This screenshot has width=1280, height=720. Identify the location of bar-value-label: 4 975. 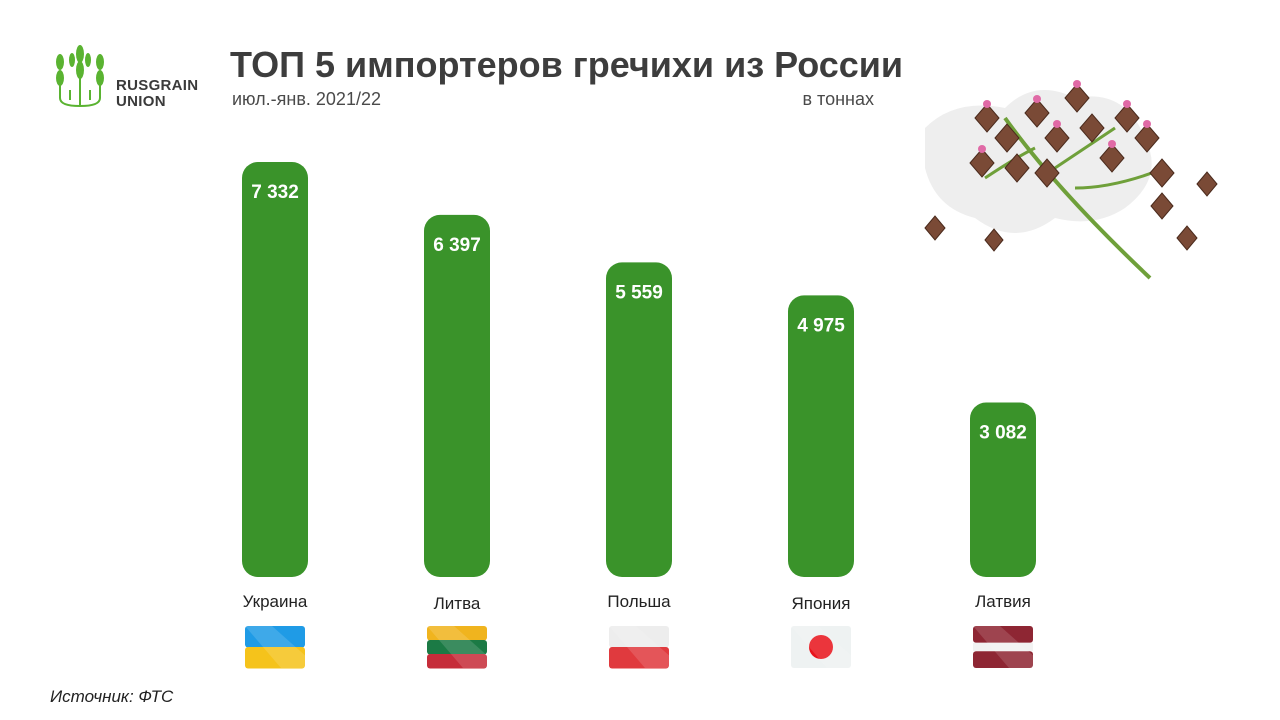
(821, 325).